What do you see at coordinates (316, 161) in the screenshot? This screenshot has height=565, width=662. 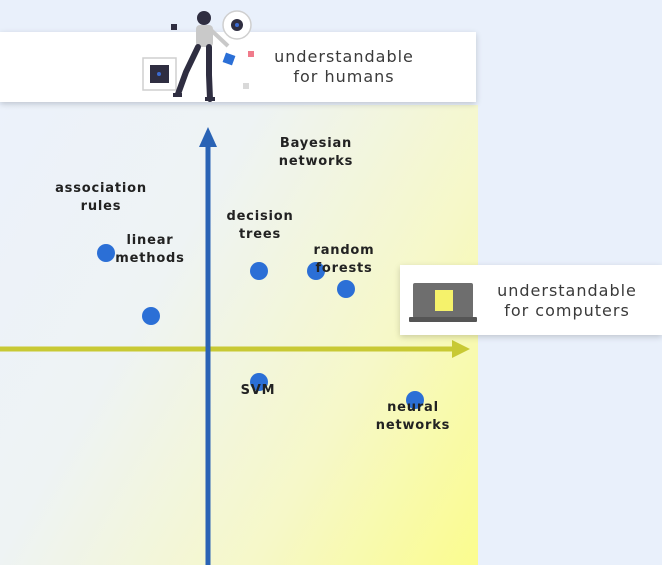 I see `label-bayesian-networks-line2: networks` at bounding box center [316, 161].